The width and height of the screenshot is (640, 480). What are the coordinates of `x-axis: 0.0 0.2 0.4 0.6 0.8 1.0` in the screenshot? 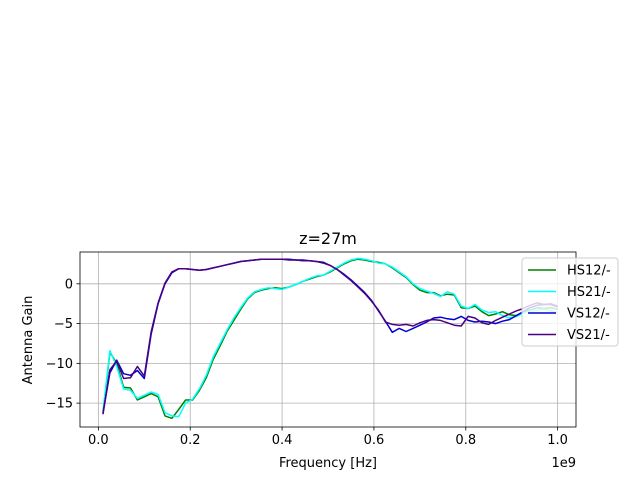 It's located at (328, 437).